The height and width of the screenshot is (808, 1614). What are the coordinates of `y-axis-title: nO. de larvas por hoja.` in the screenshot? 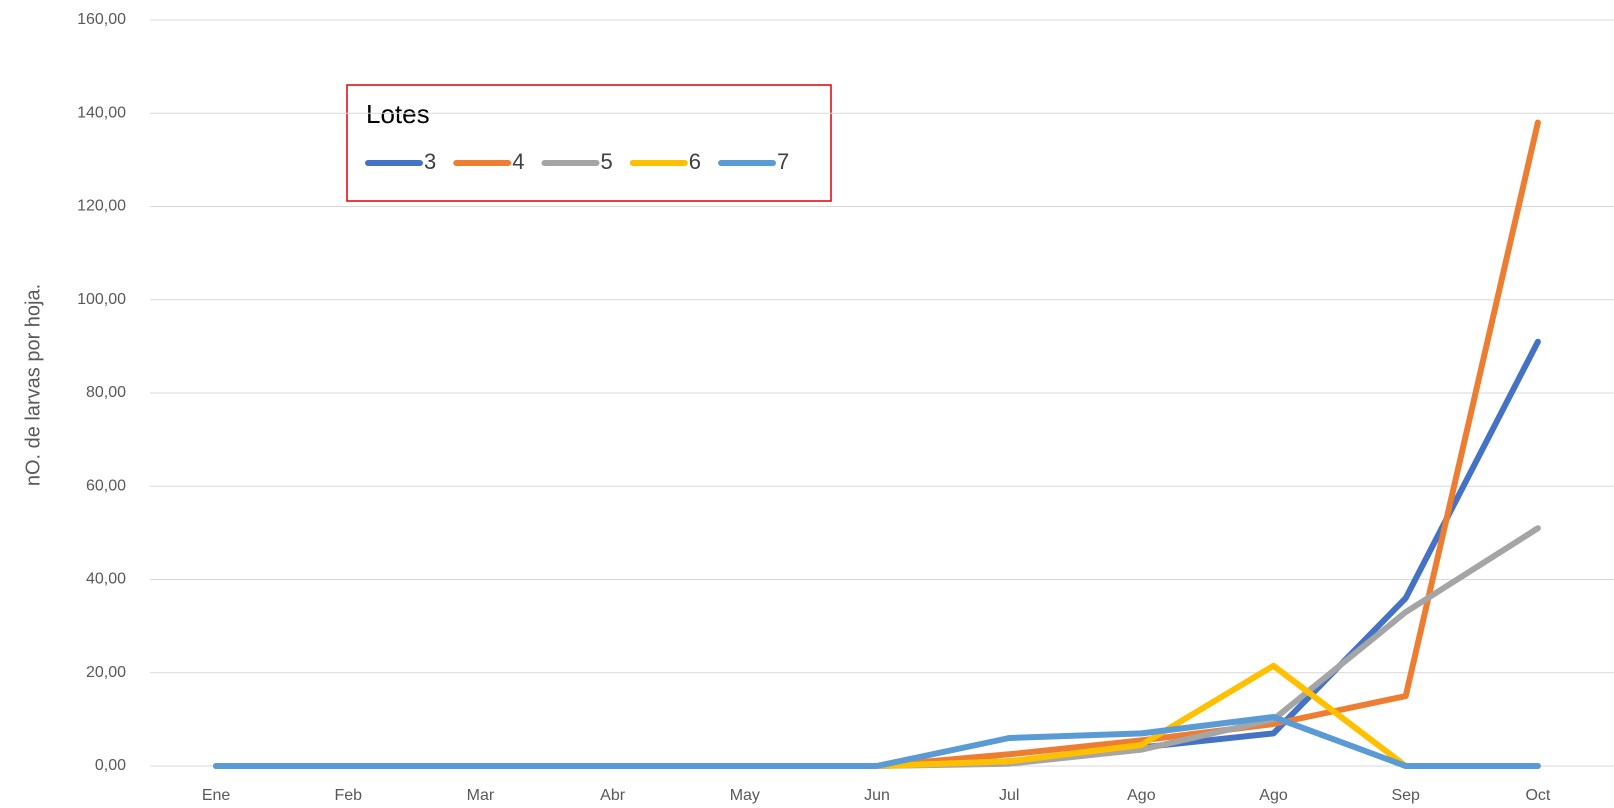 It's located at (33, 385).